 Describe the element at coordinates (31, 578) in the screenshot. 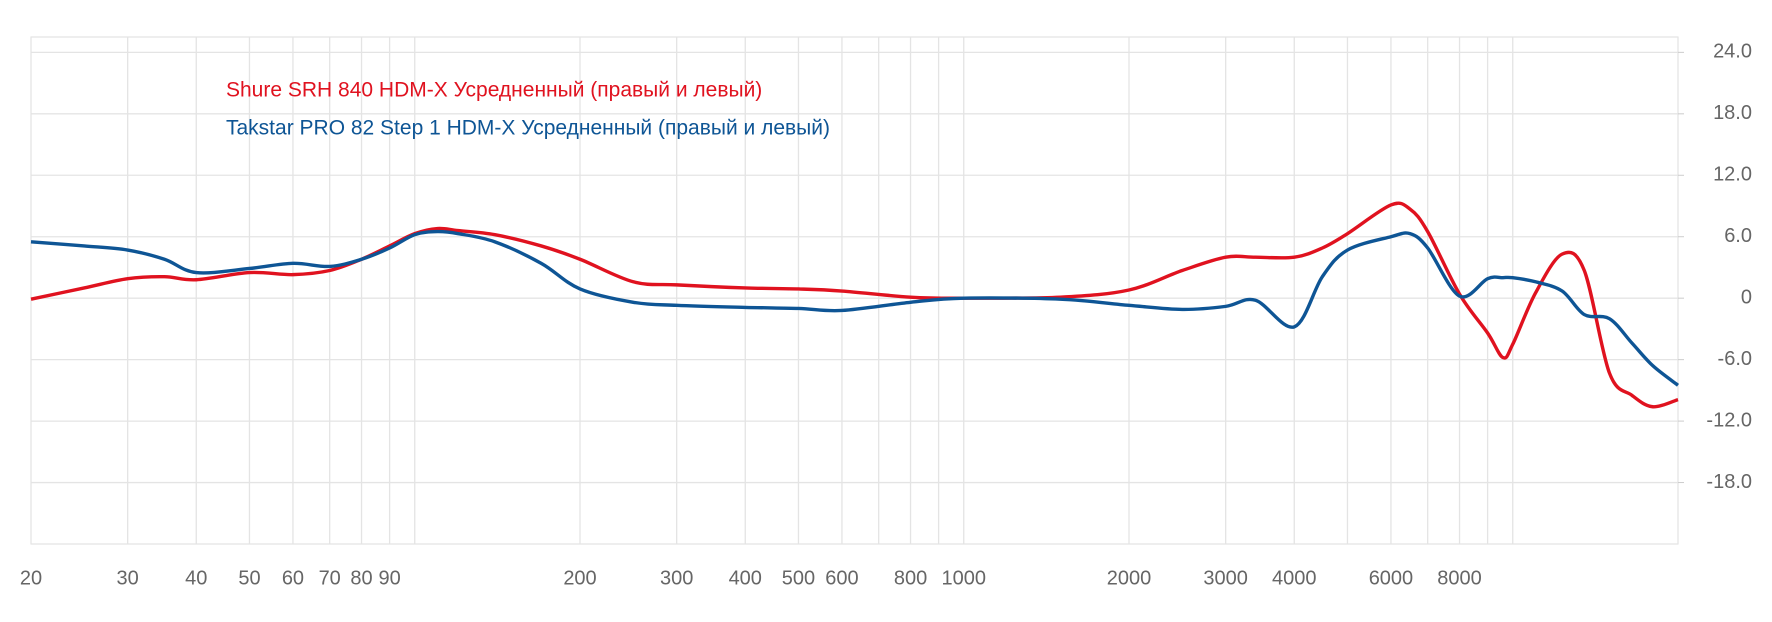

I see `x-tick-label: 20` at that location.